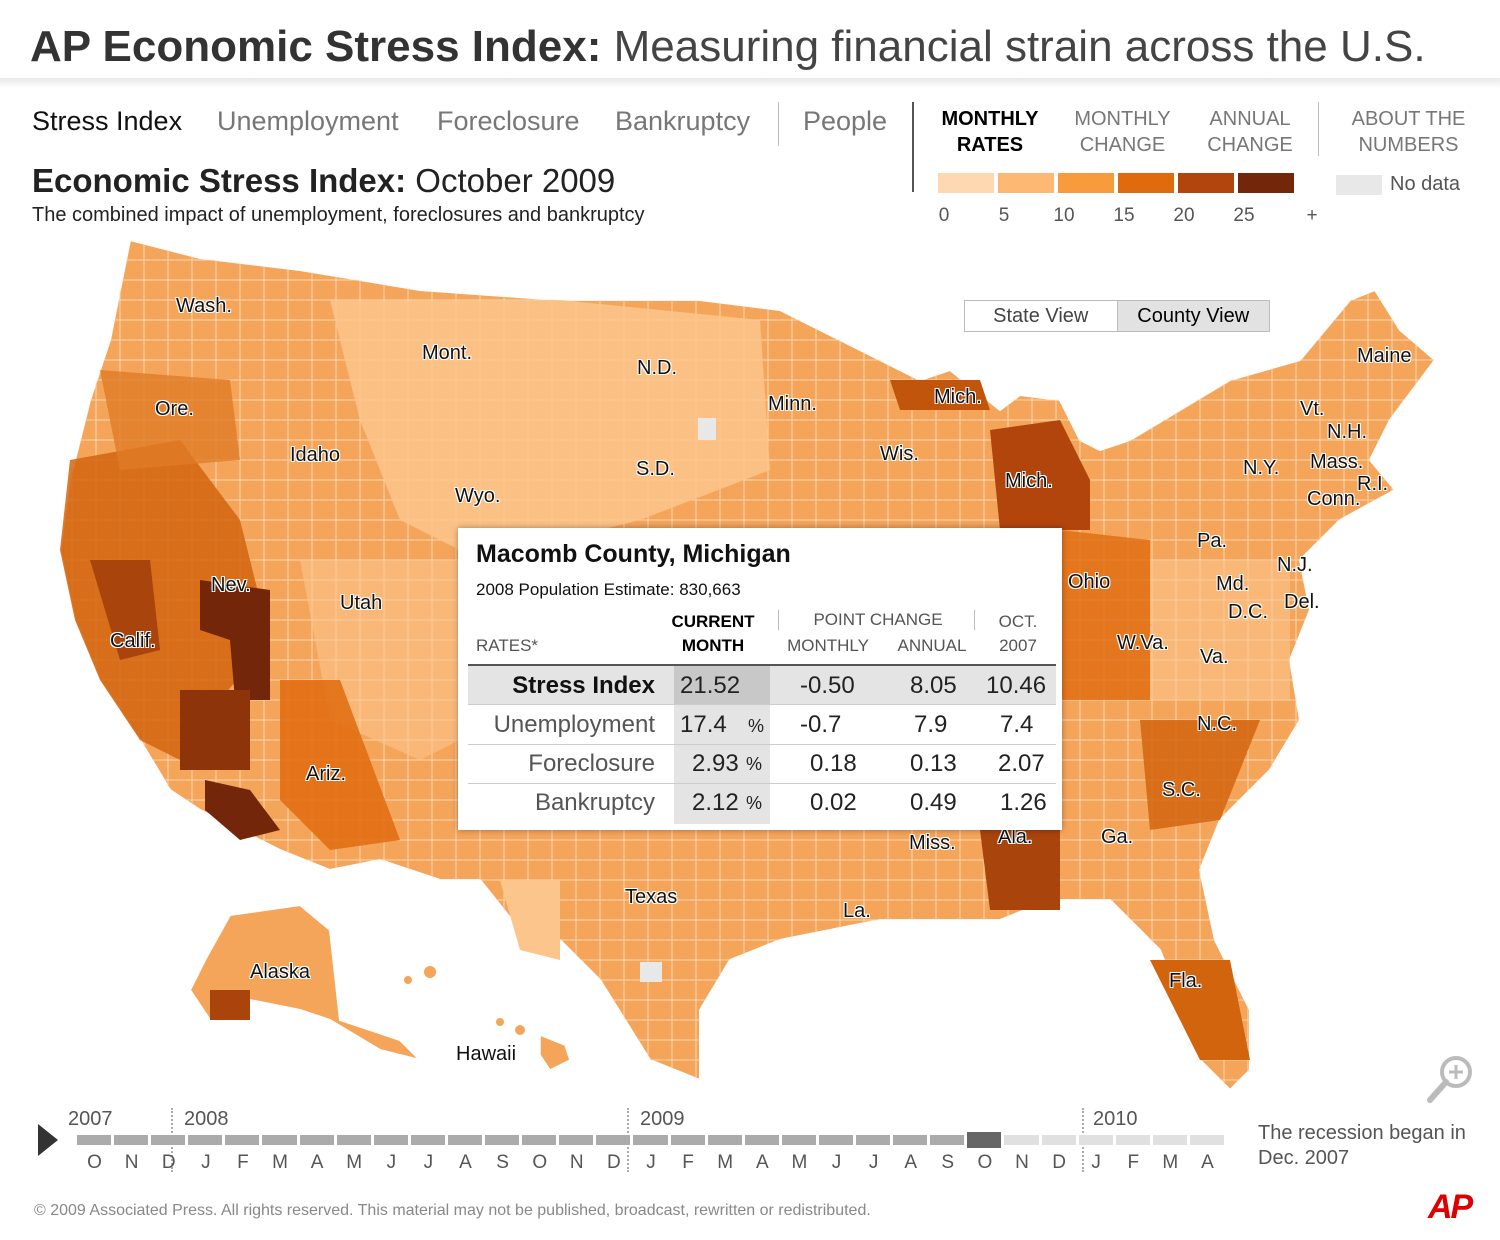 This screenshot has width=1500, height=1240. What do you see at coordinates (1023, 802) in the screenshot?
I see `popup-row-oct2007: 1.26` at bounding box center [1023, 802].